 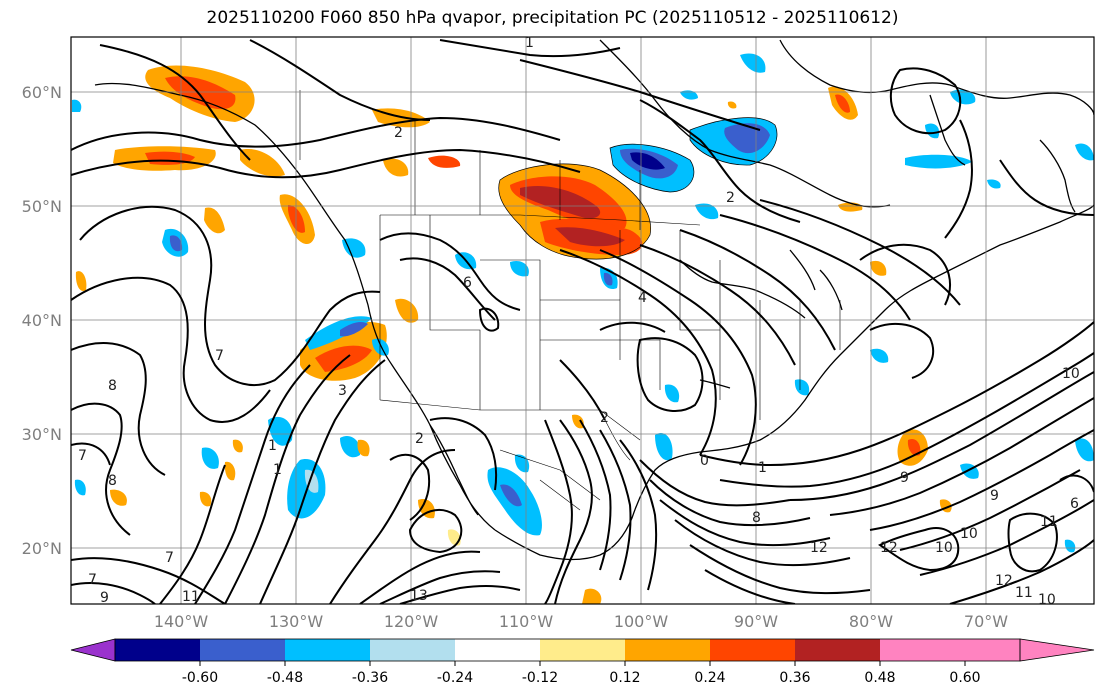 I want to click on contour-label: 13, so click(x=419, y=596).